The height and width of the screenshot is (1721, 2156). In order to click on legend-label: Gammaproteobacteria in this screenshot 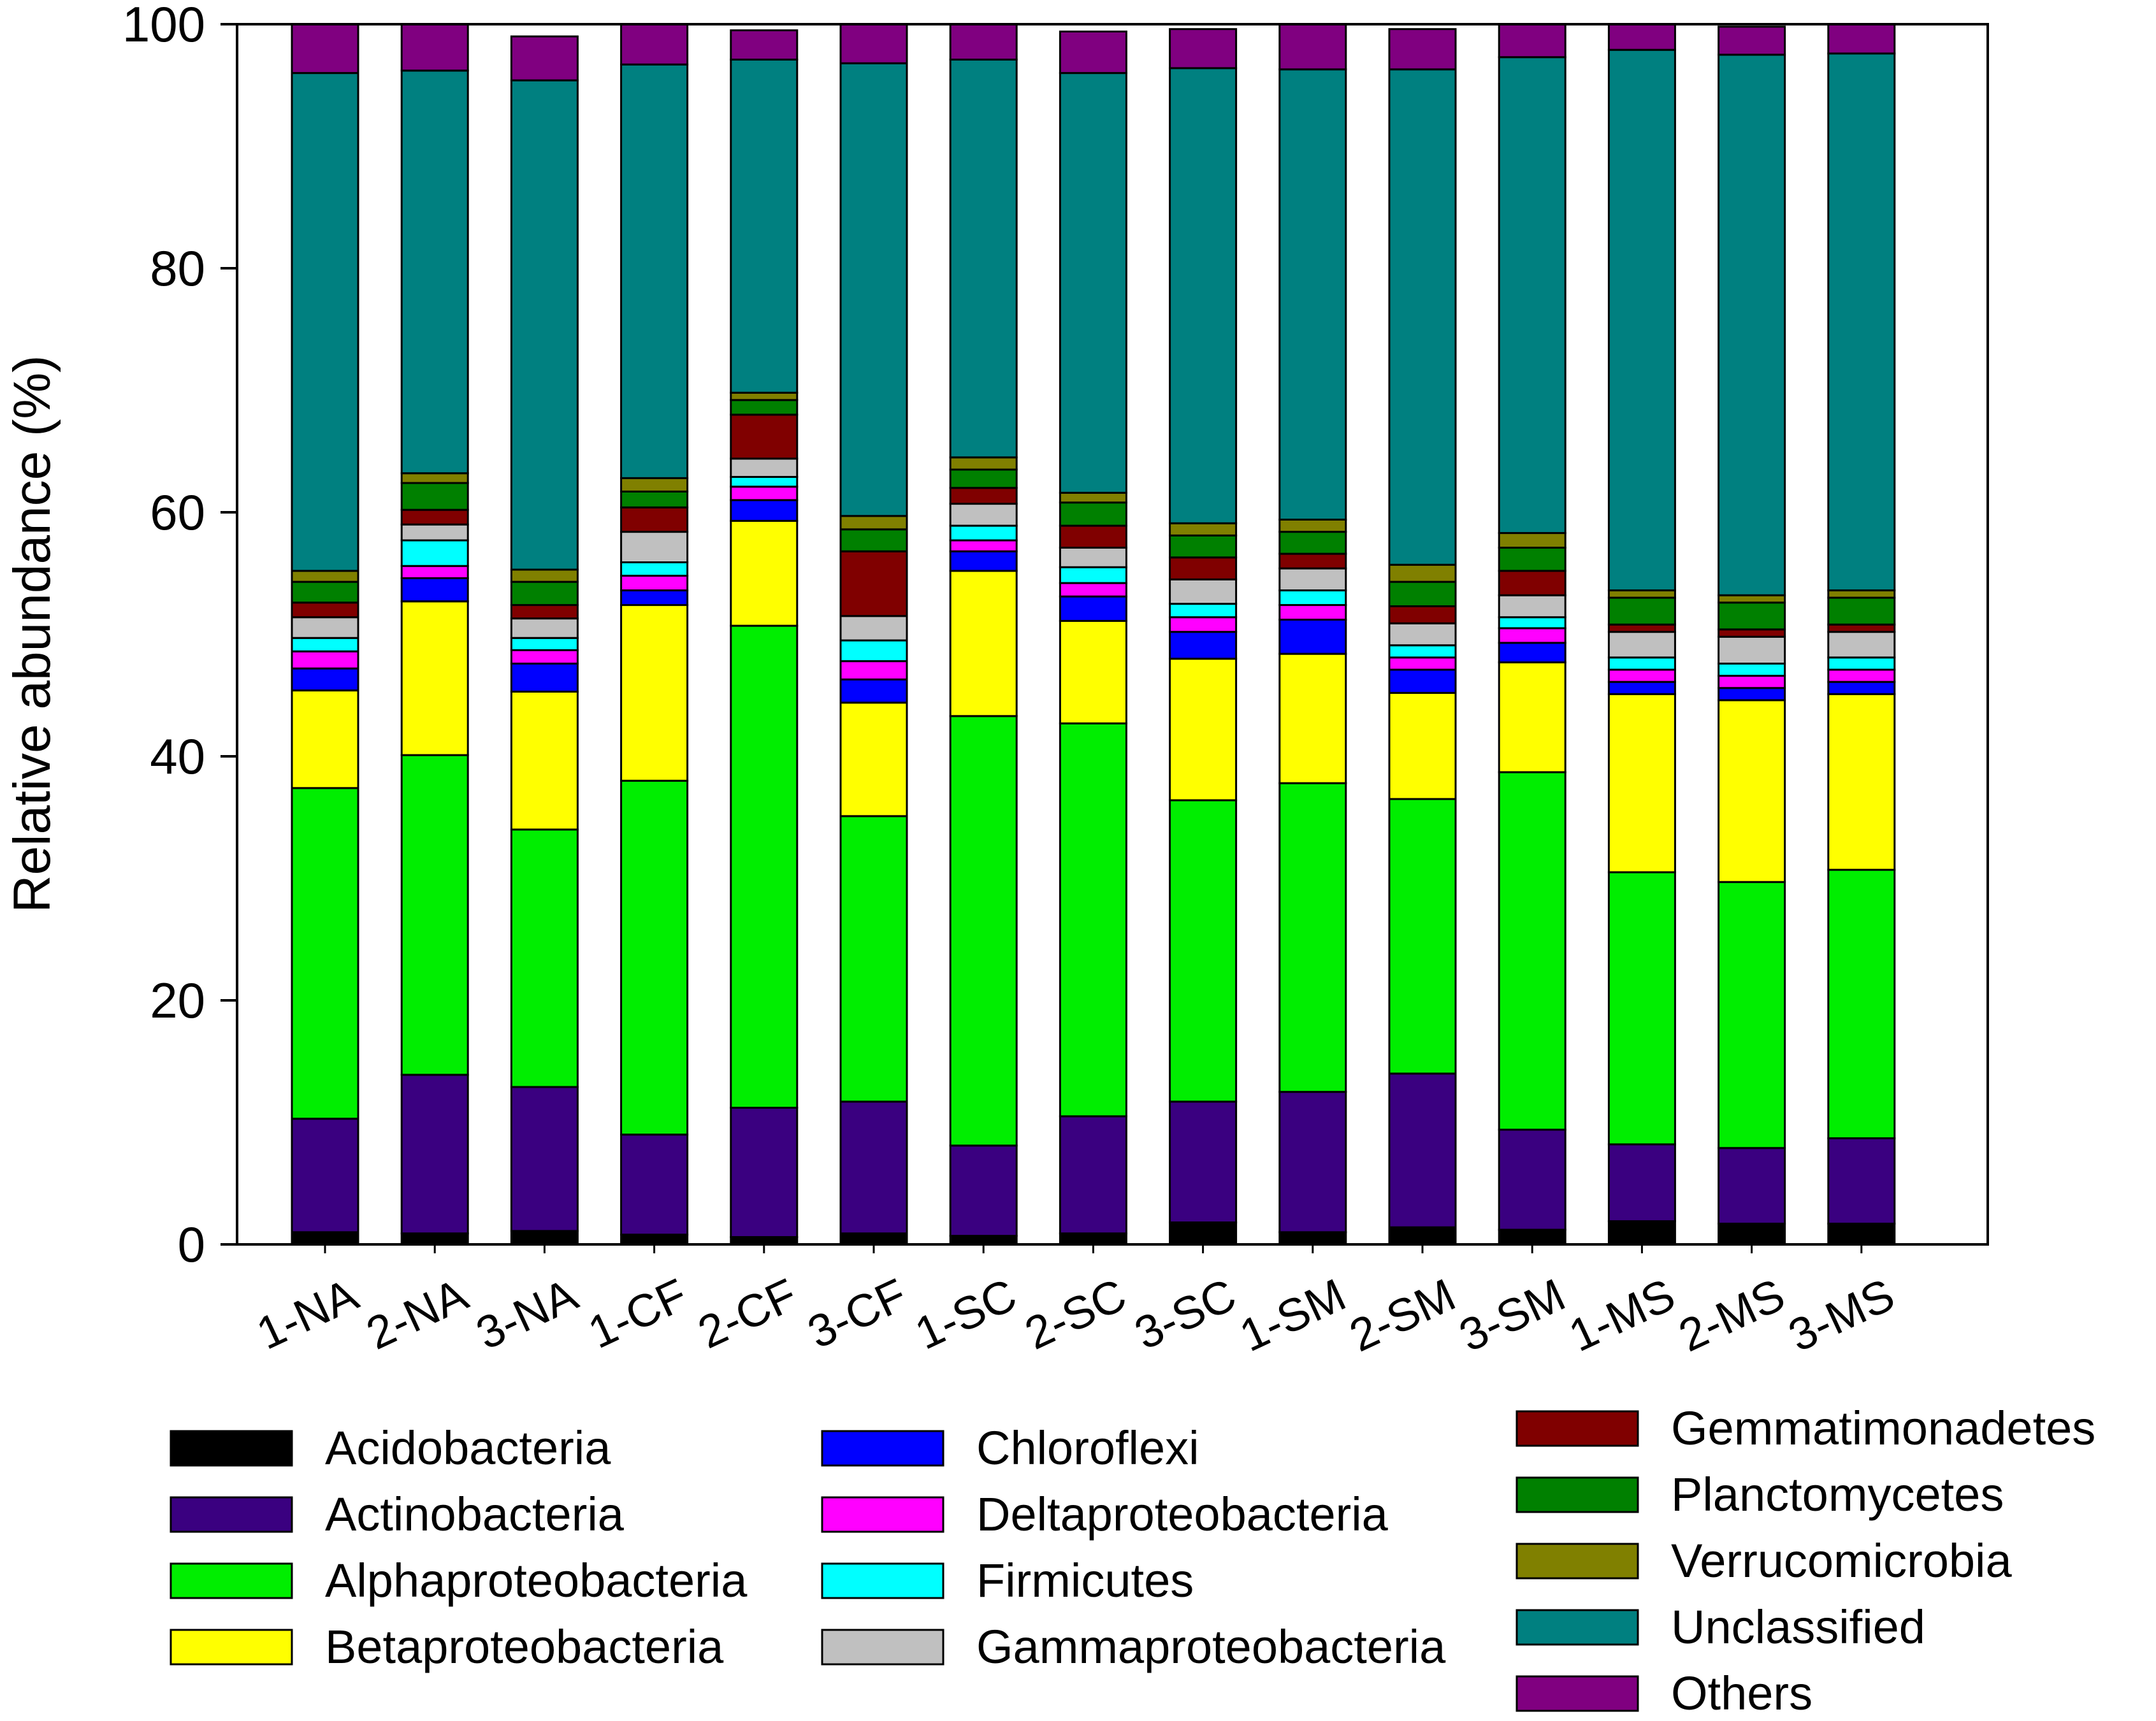, I will do `click(1211, 1646)`.